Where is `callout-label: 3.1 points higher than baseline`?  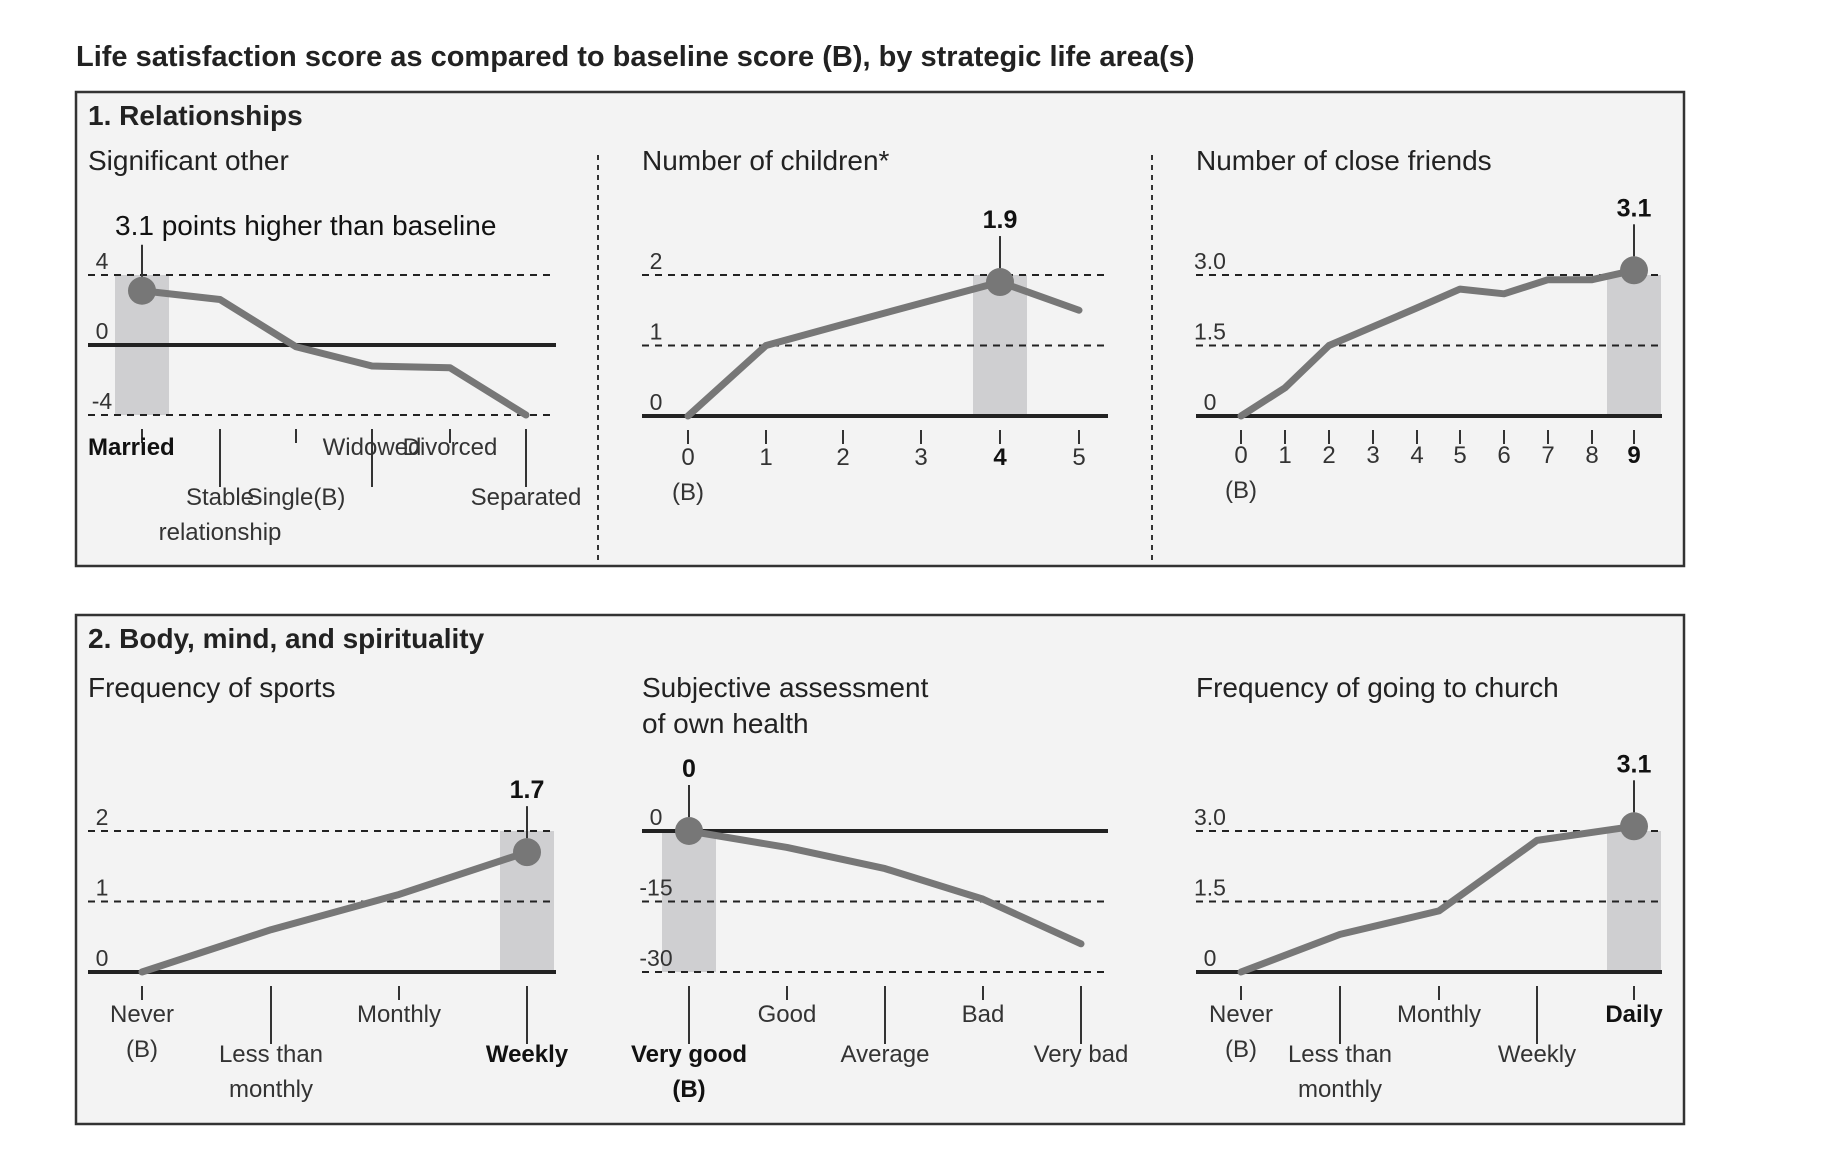
callout-label: 3.1 points higher than baseline is located at coordinates (305, 225).